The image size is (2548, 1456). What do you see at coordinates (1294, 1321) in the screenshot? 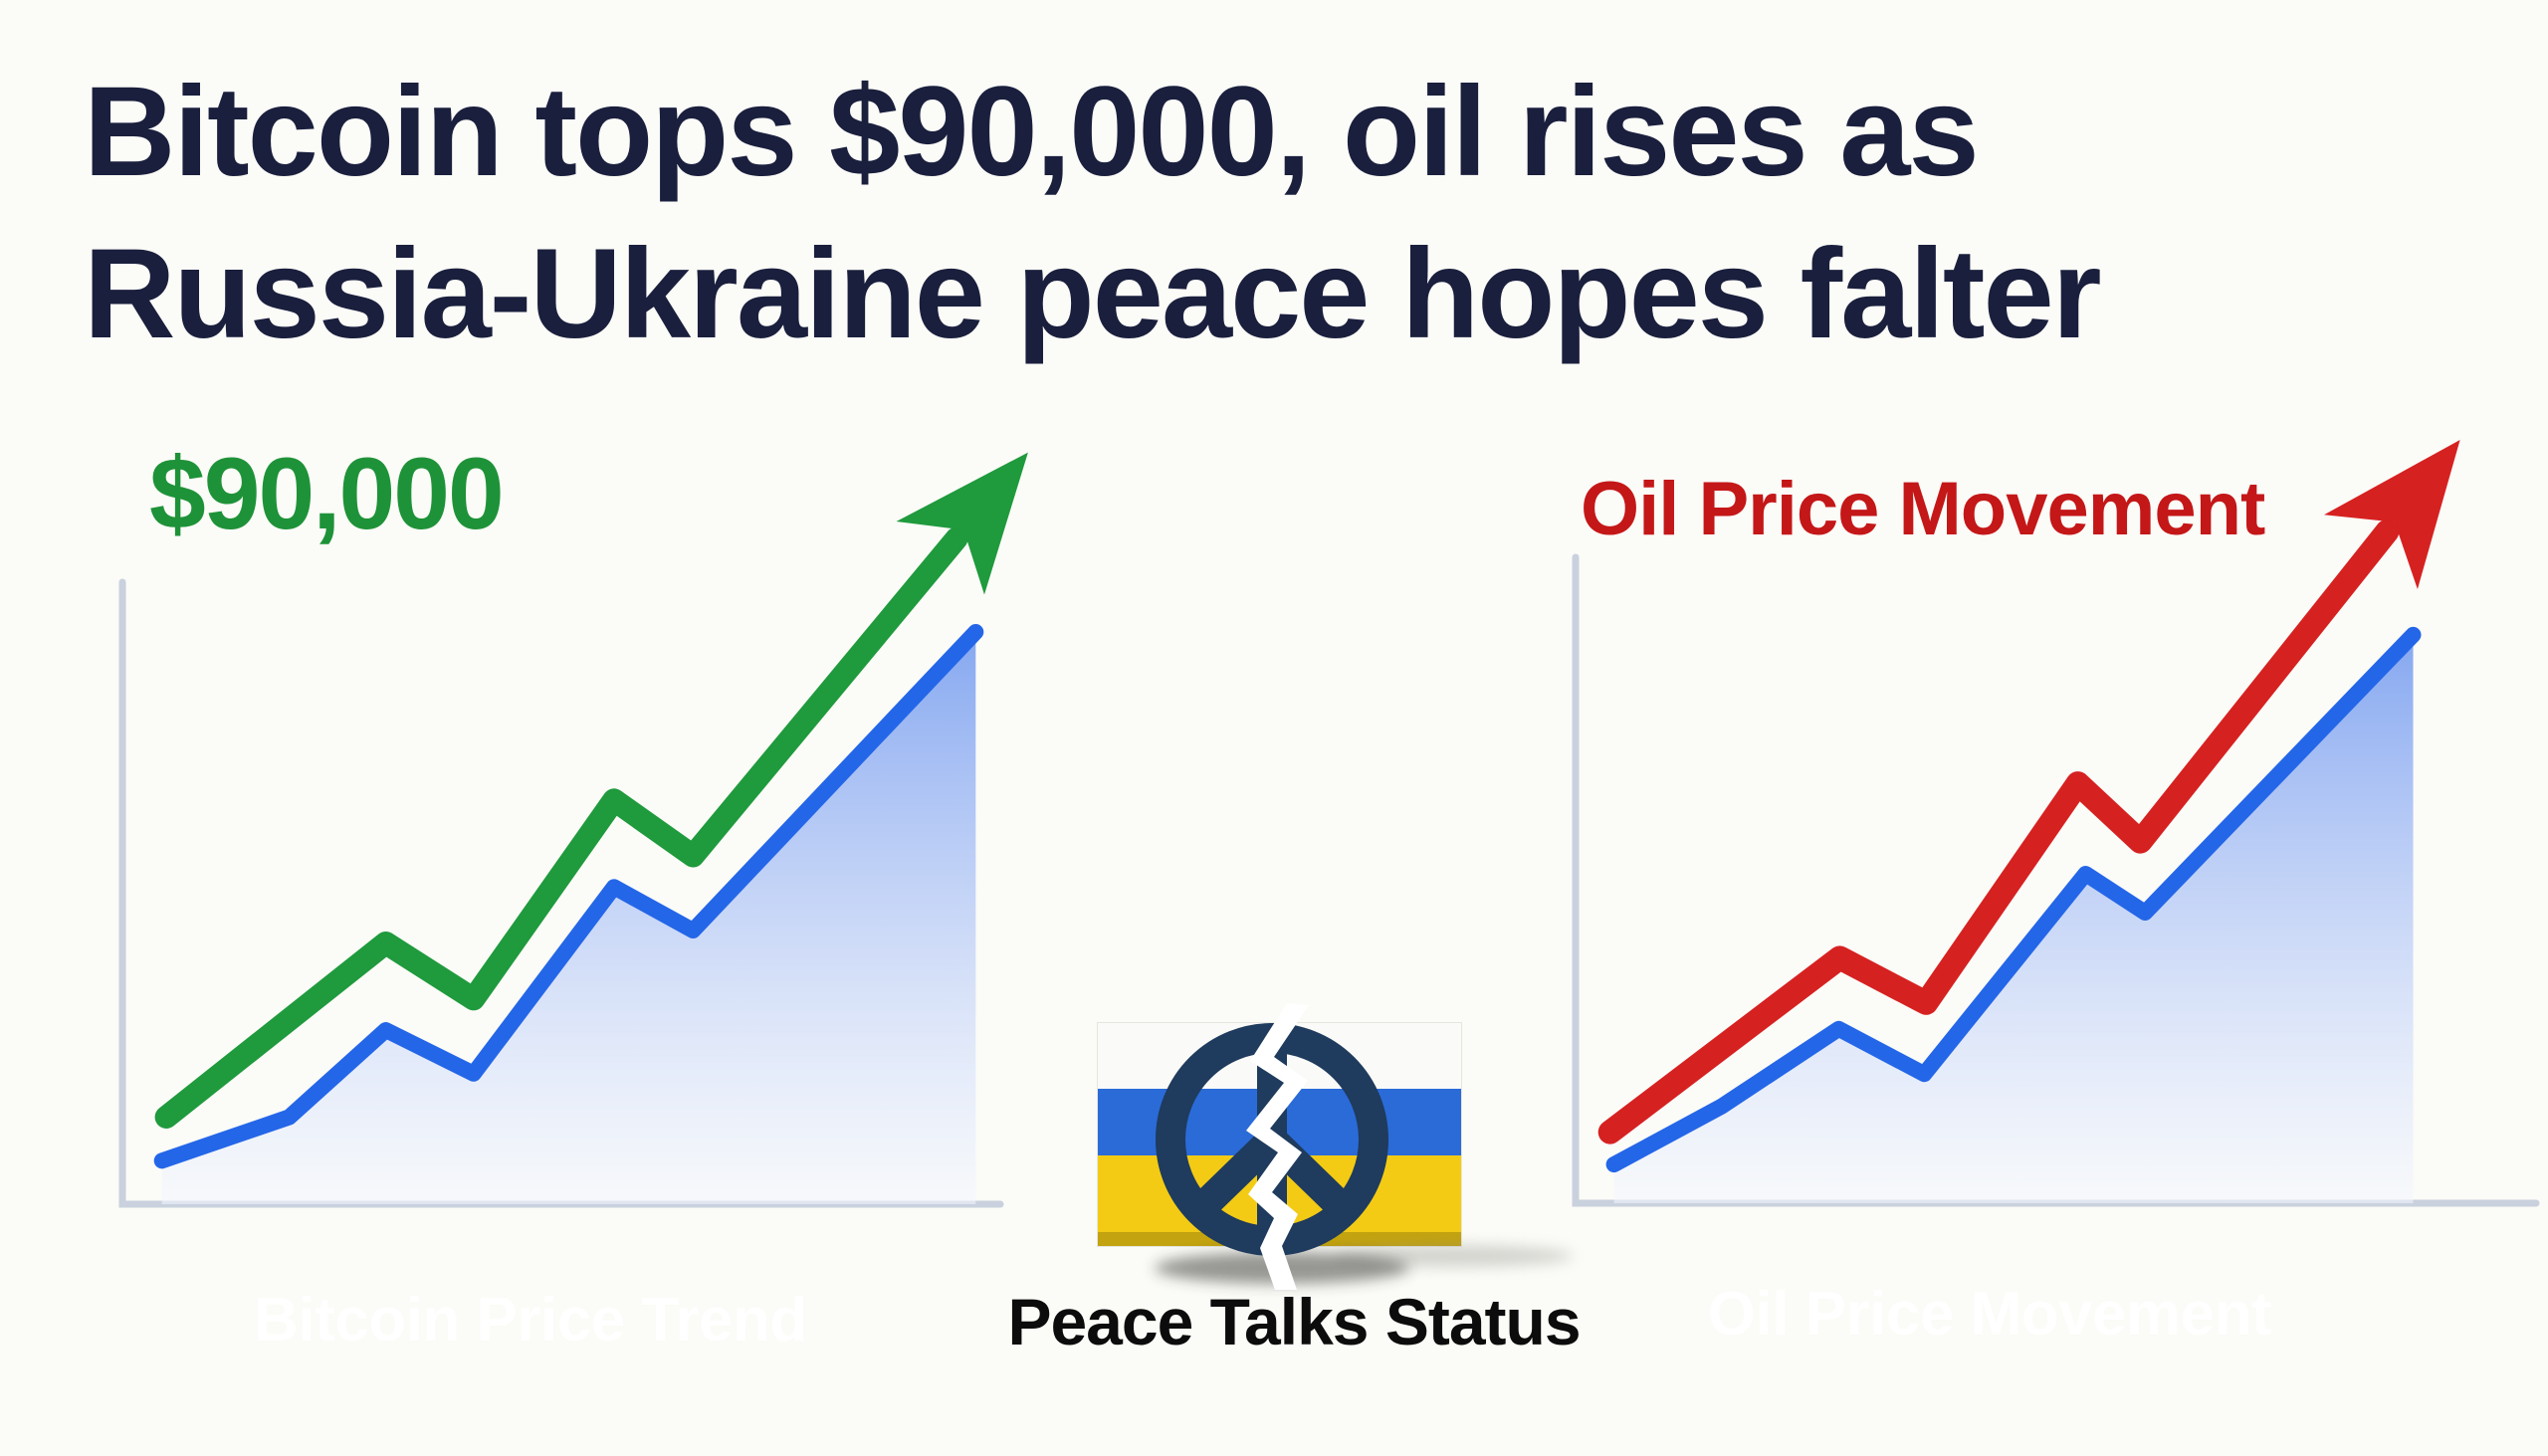
I see `peace-caption: Peace Talks Status` at bounding box center [1294, 1321].